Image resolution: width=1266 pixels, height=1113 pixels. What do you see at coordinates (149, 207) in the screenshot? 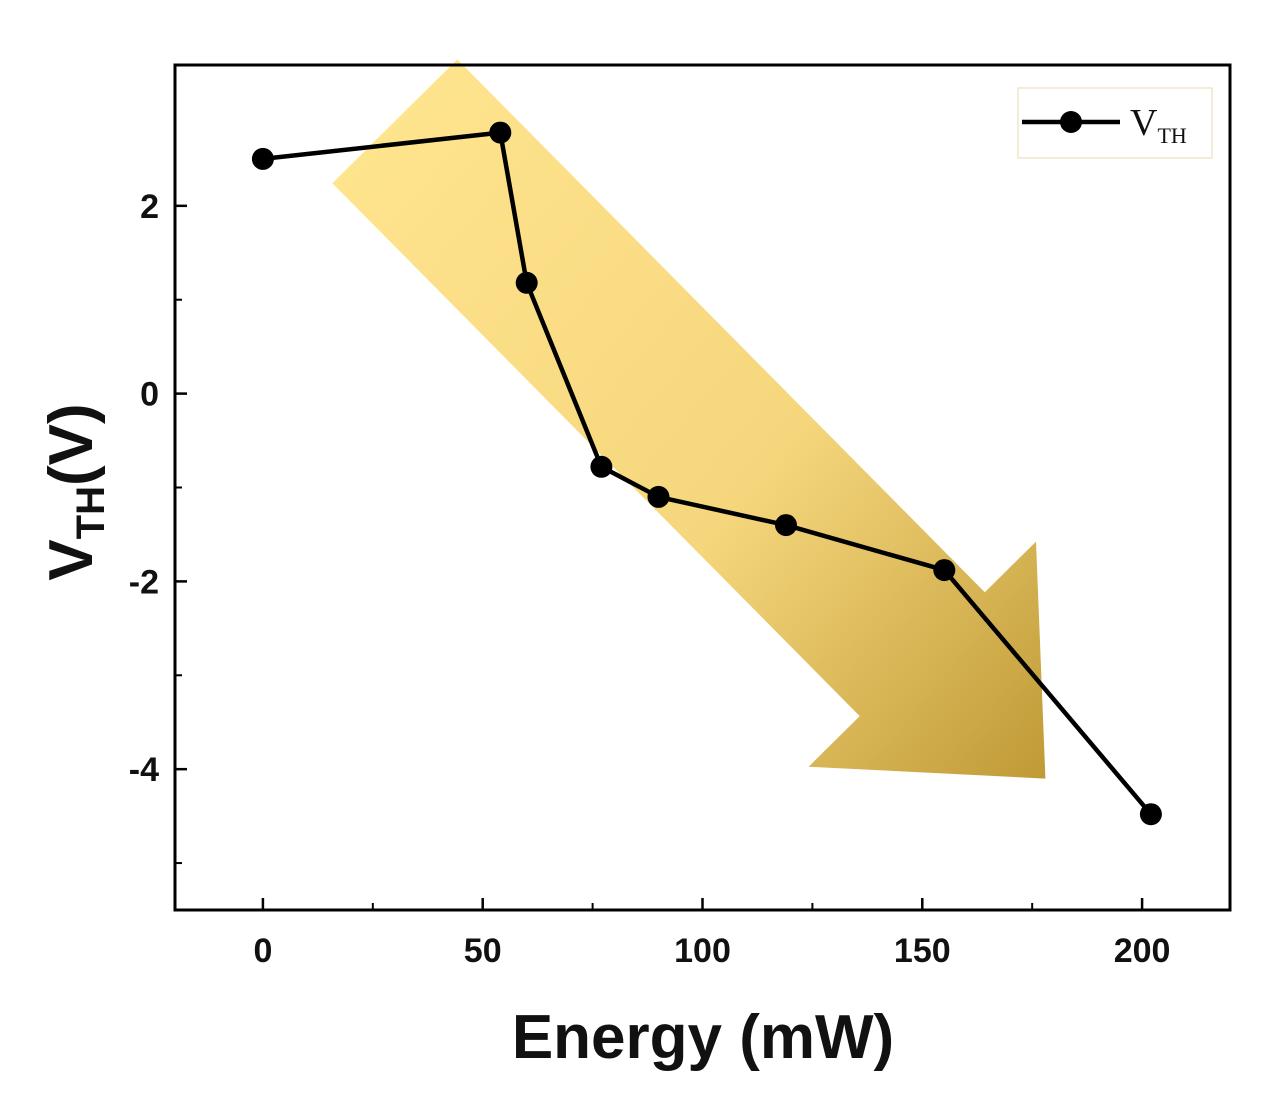
I see `y-tick-label: 2` at bounding box center [149, 207].